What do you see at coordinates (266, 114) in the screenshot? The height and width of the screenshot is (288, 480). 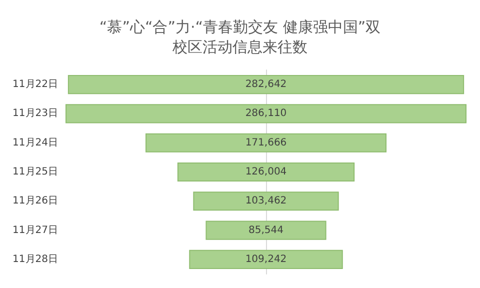 I see `data-label: 286,110` at bounding box center [266, 114].